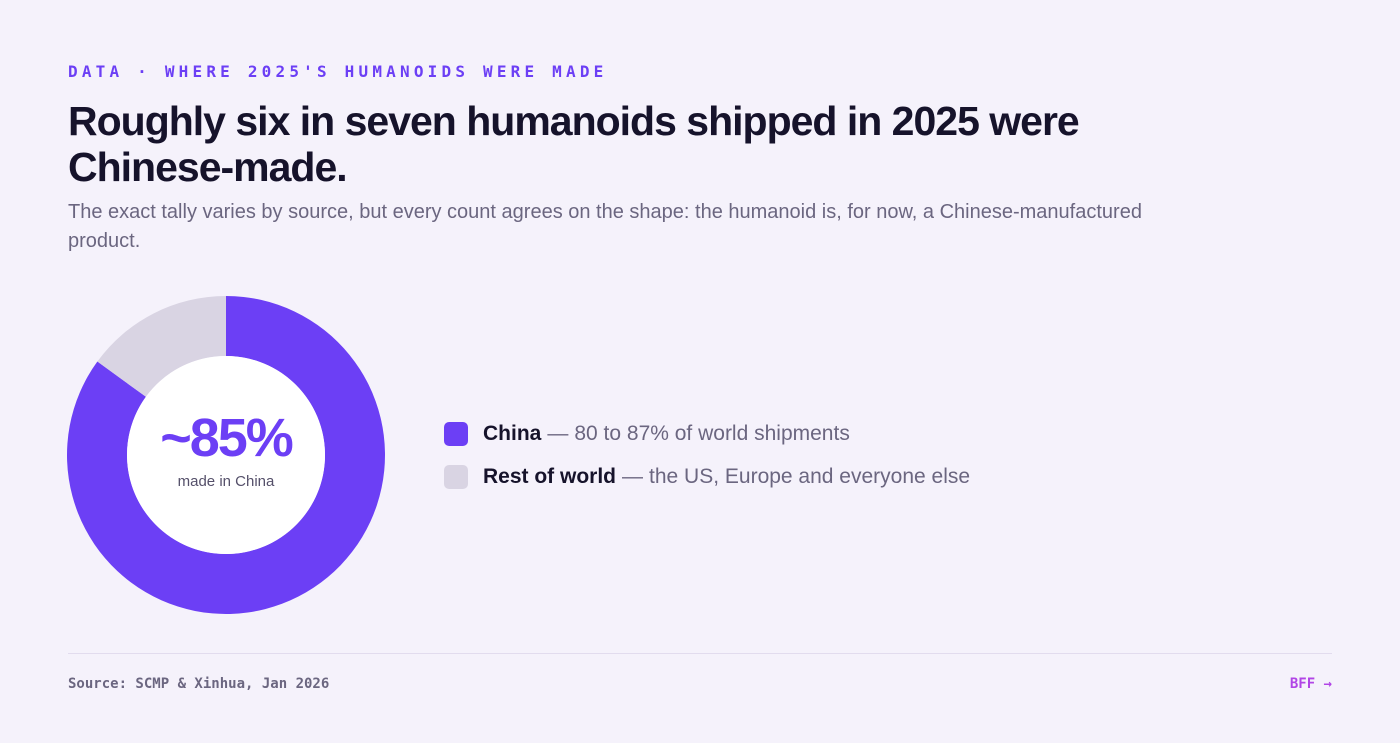  What do you see at coordinates (712, 433) in the screenshot?
I see `legend-description: 80 to 87% of world shipments` at bounding box center [712, 433].